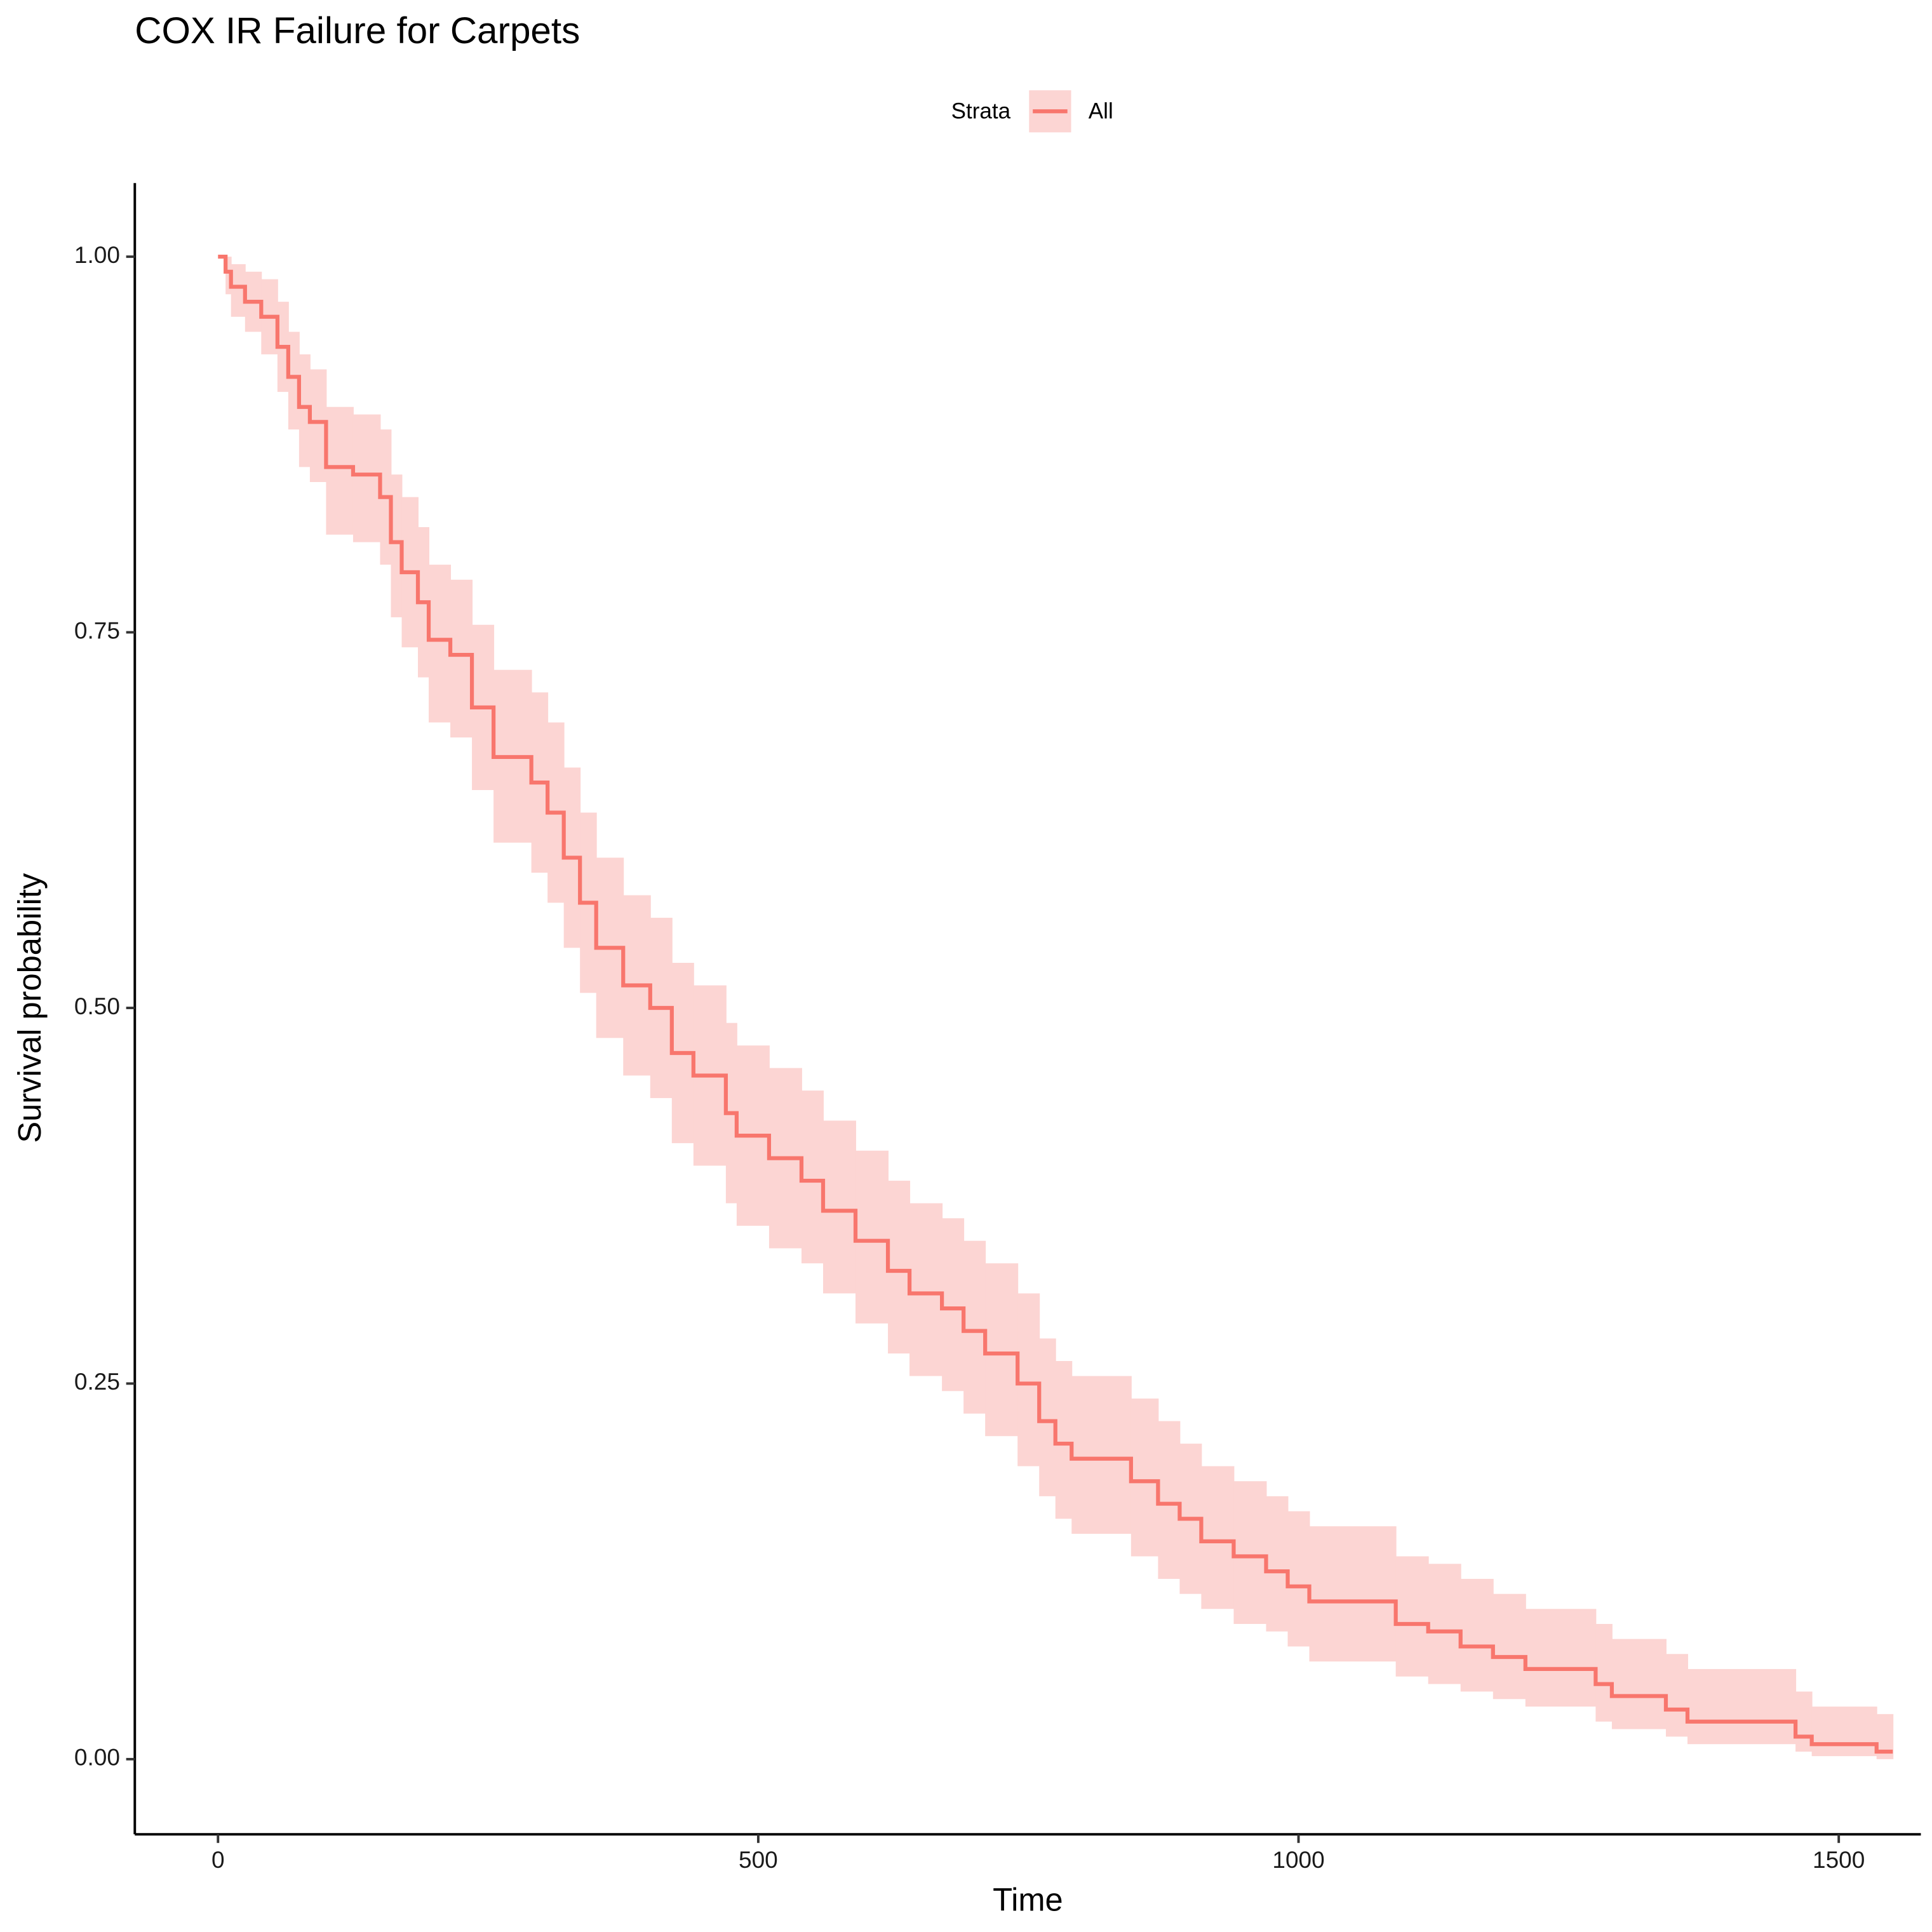 This screenshot has height=1932, width=1932. Describe the element at coordinates (1101, 110) in the screenshot. I see `legend-label: All` at that location.